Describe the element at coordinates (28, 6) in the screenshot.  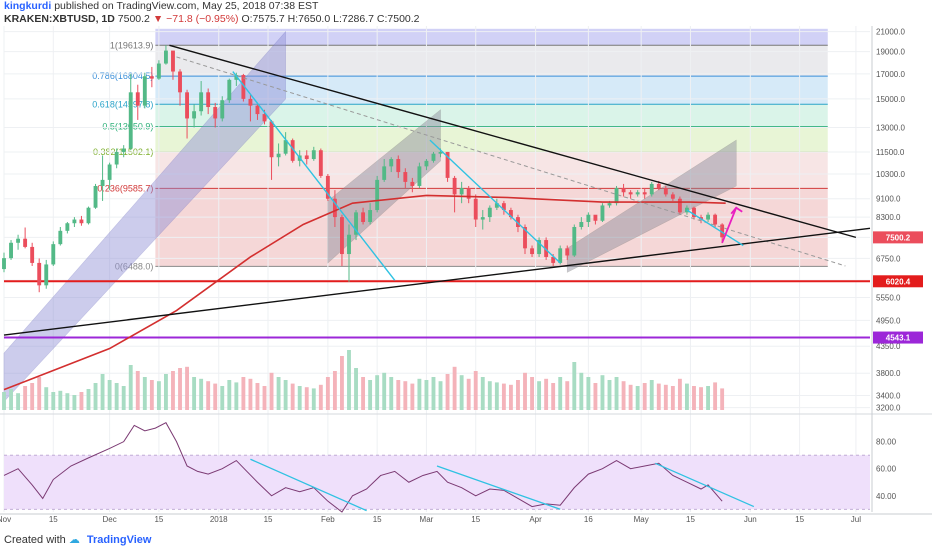
I see `author-name: kingkurdi` at that location.